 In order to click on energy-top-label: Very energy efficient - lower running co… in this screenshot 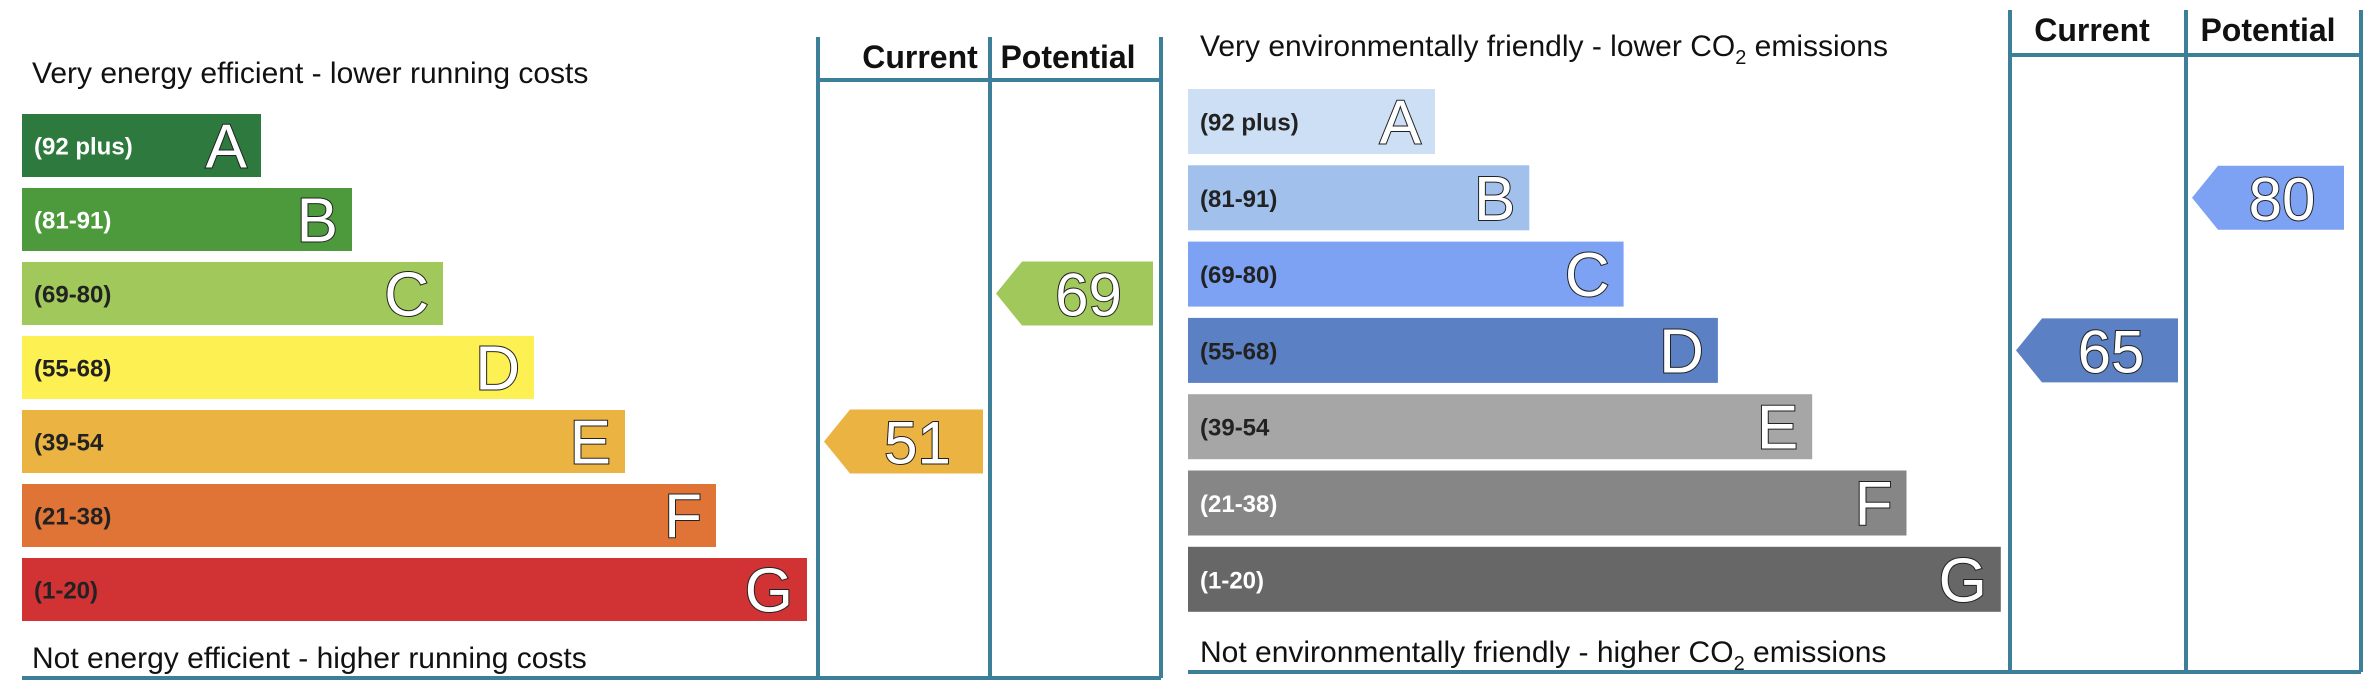, I will do `click(310, 73)`.